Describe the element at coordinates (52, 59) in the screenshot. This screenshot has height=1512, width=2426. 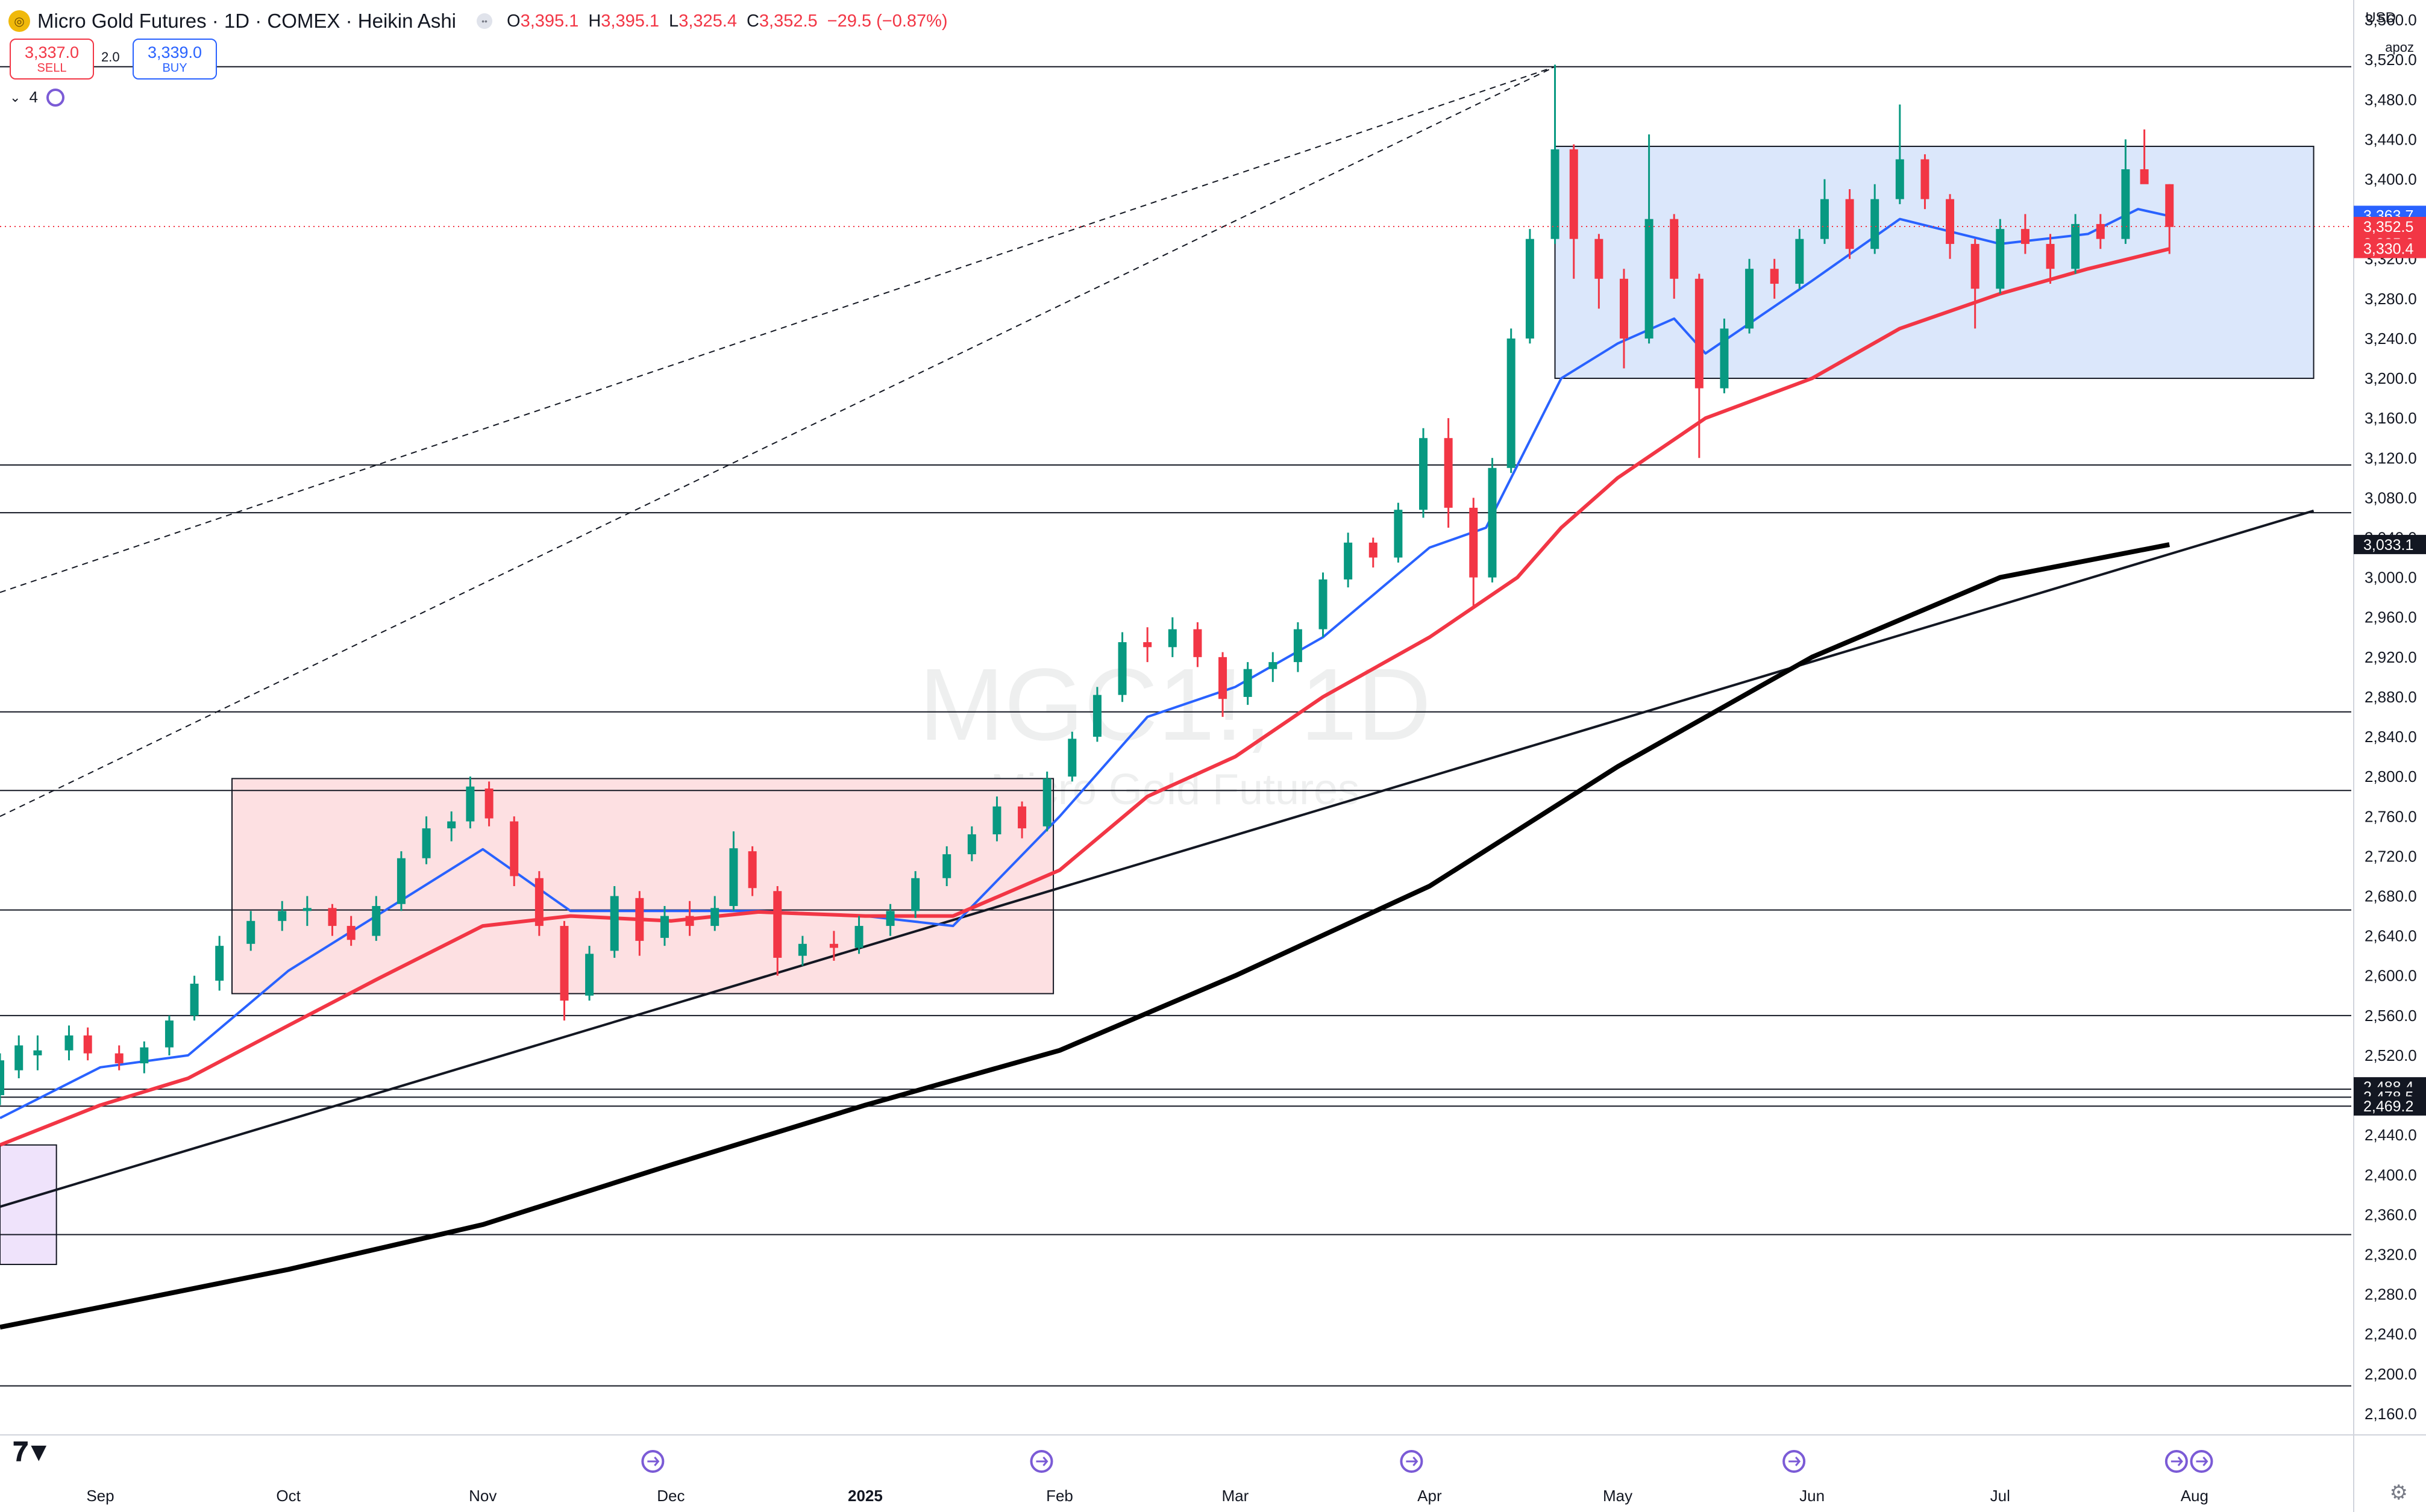
I see `sell-button: 3,337.0 SELL` at that location.